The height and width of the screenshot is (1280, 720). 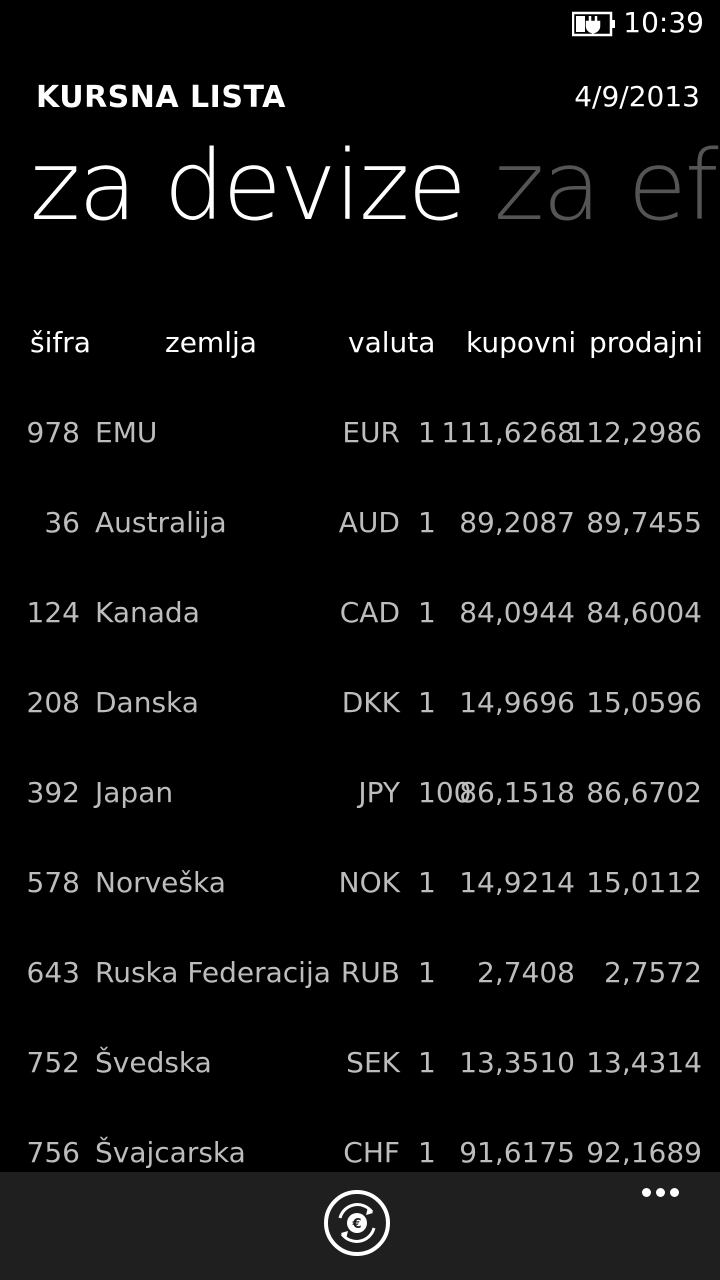 I want to click on cell-code: 208, so click(x=53, y=702).